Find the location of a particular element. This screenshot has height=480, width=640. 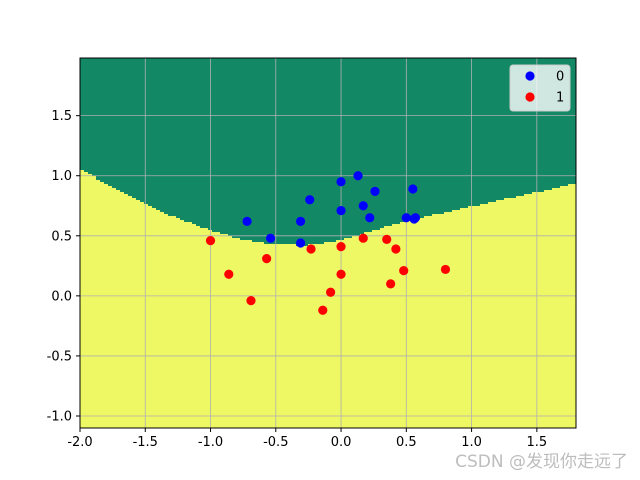

x-tick-label: -0.5 is located at coordinates (275, 442).